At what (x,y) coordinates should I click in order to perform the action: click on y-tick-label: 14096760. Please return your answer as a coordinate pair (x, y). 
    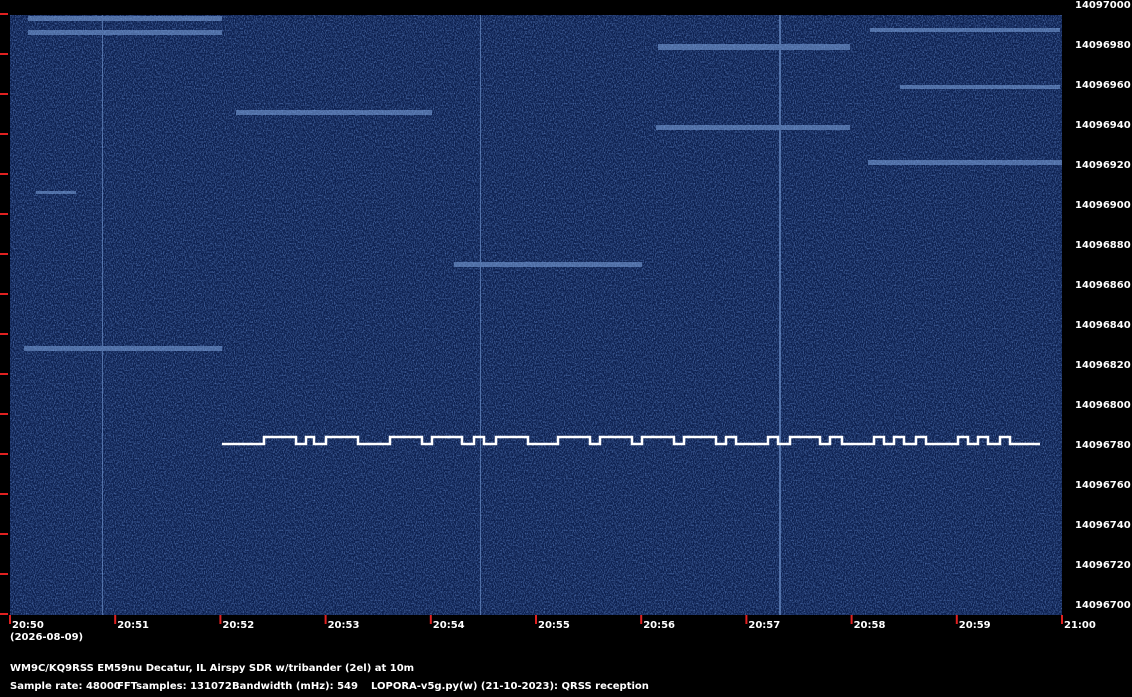
    Looking at the image, I should click on (1103, 485).